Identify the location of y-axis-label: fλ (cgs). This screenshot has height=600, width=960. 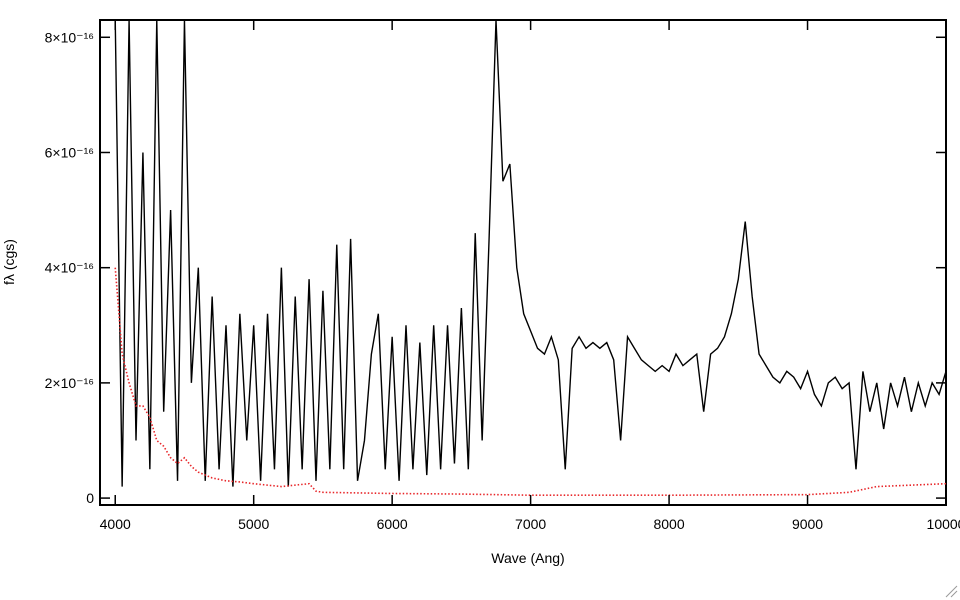
(9, 262).